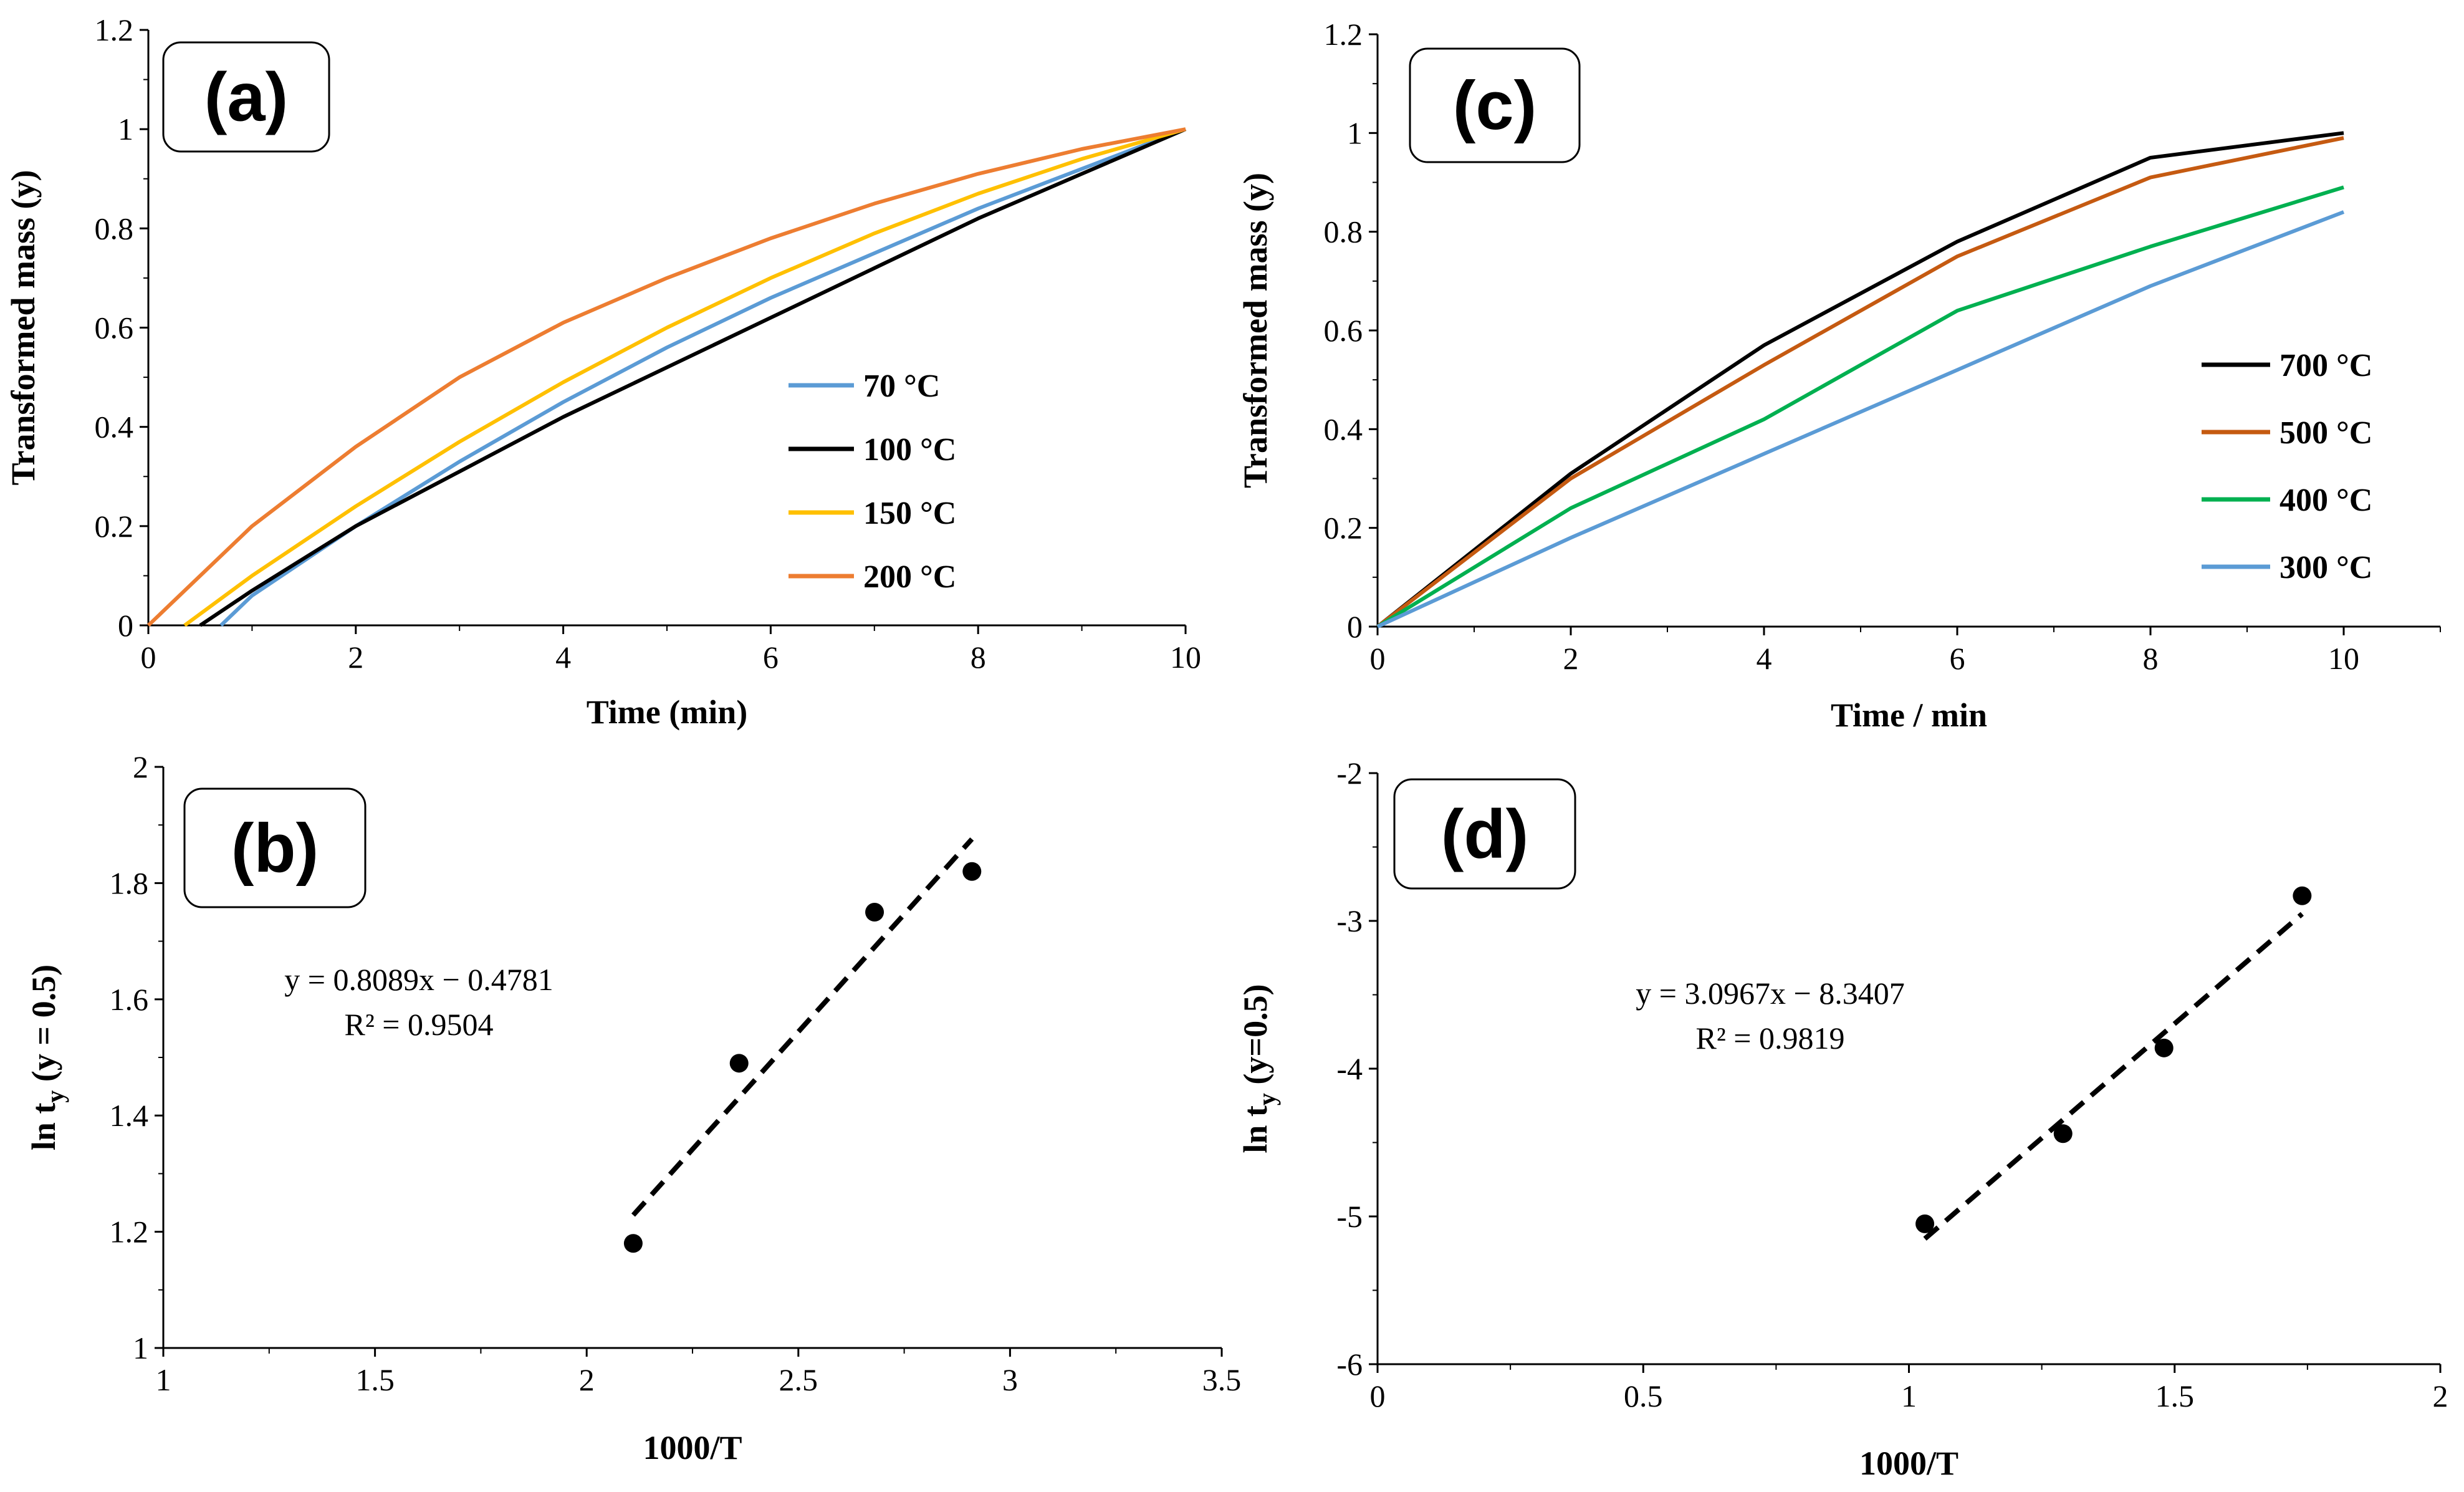  What do you see at coordinates (1349, 1364) in the screenshot?
I see `y-tick-label: -6` at bounding box center [1349, 1364].